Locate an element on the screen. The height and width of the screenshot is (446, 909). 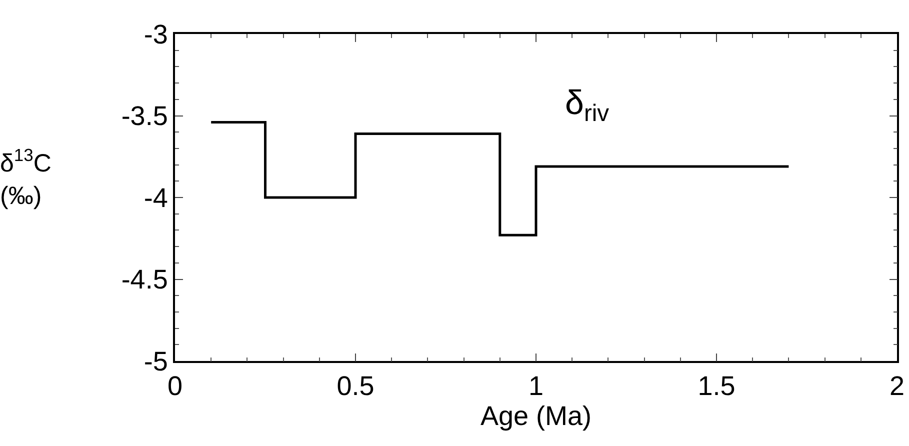
y-tick-label: -5 is located at coordinates (156, 361).